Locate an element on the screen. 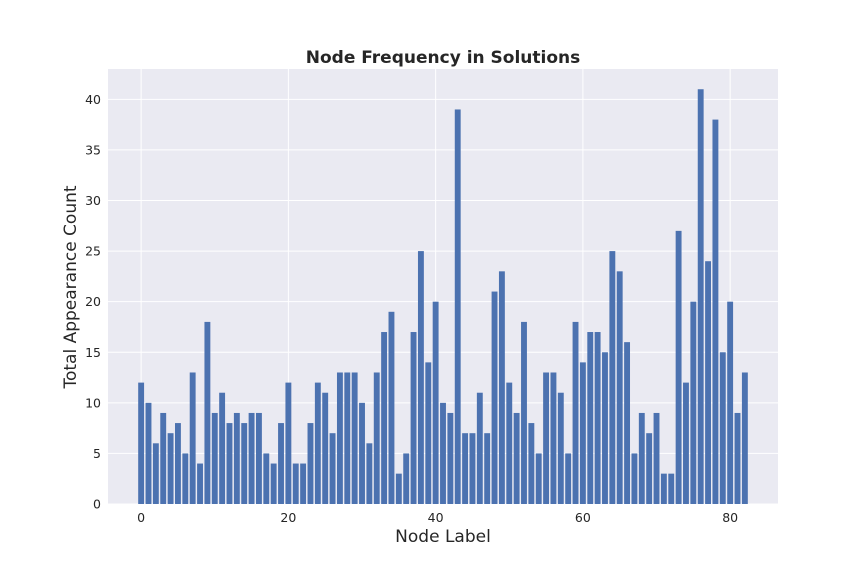  x-tick-label: 0 is located at coordinates (141, 517).